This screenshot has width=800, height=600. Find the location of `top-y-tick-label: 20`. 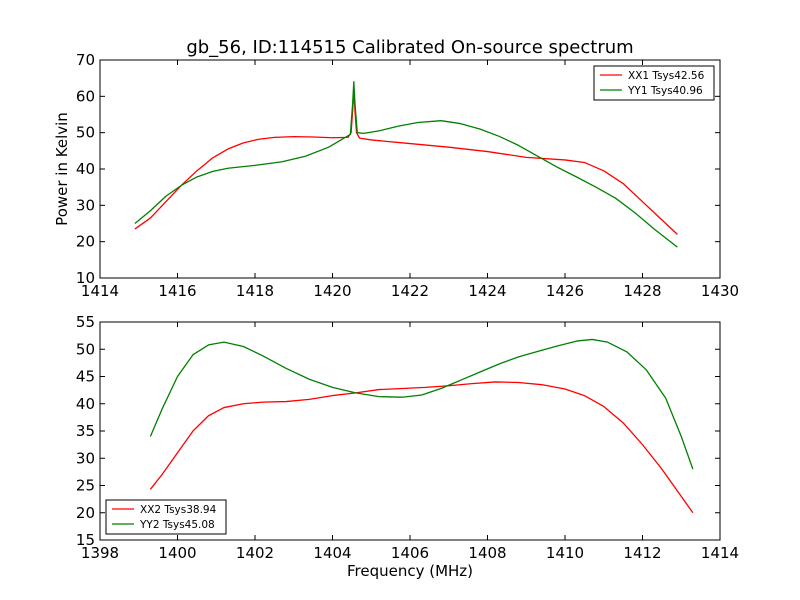

top-y-tick-label: 20 is located at coordinates (85, 242).